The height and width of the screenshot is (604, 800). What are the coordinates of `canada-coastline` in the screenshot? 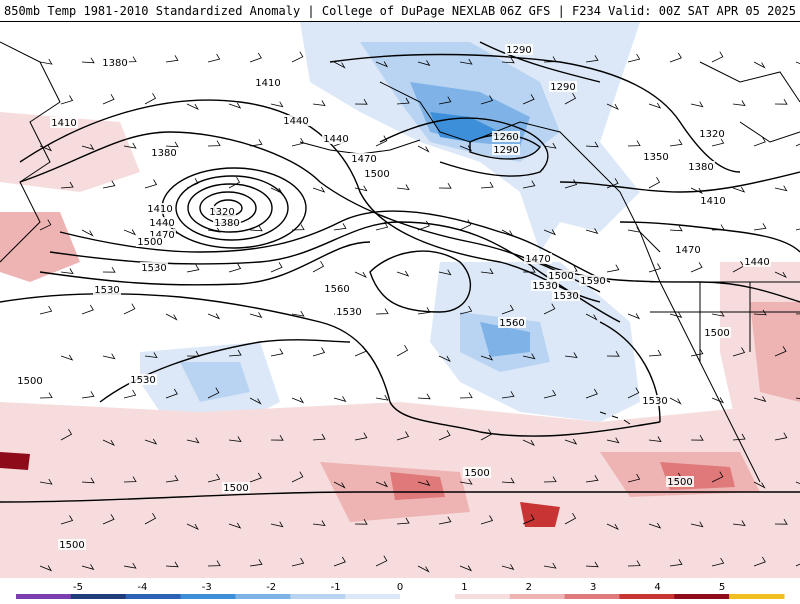 It's located at (749, 102).